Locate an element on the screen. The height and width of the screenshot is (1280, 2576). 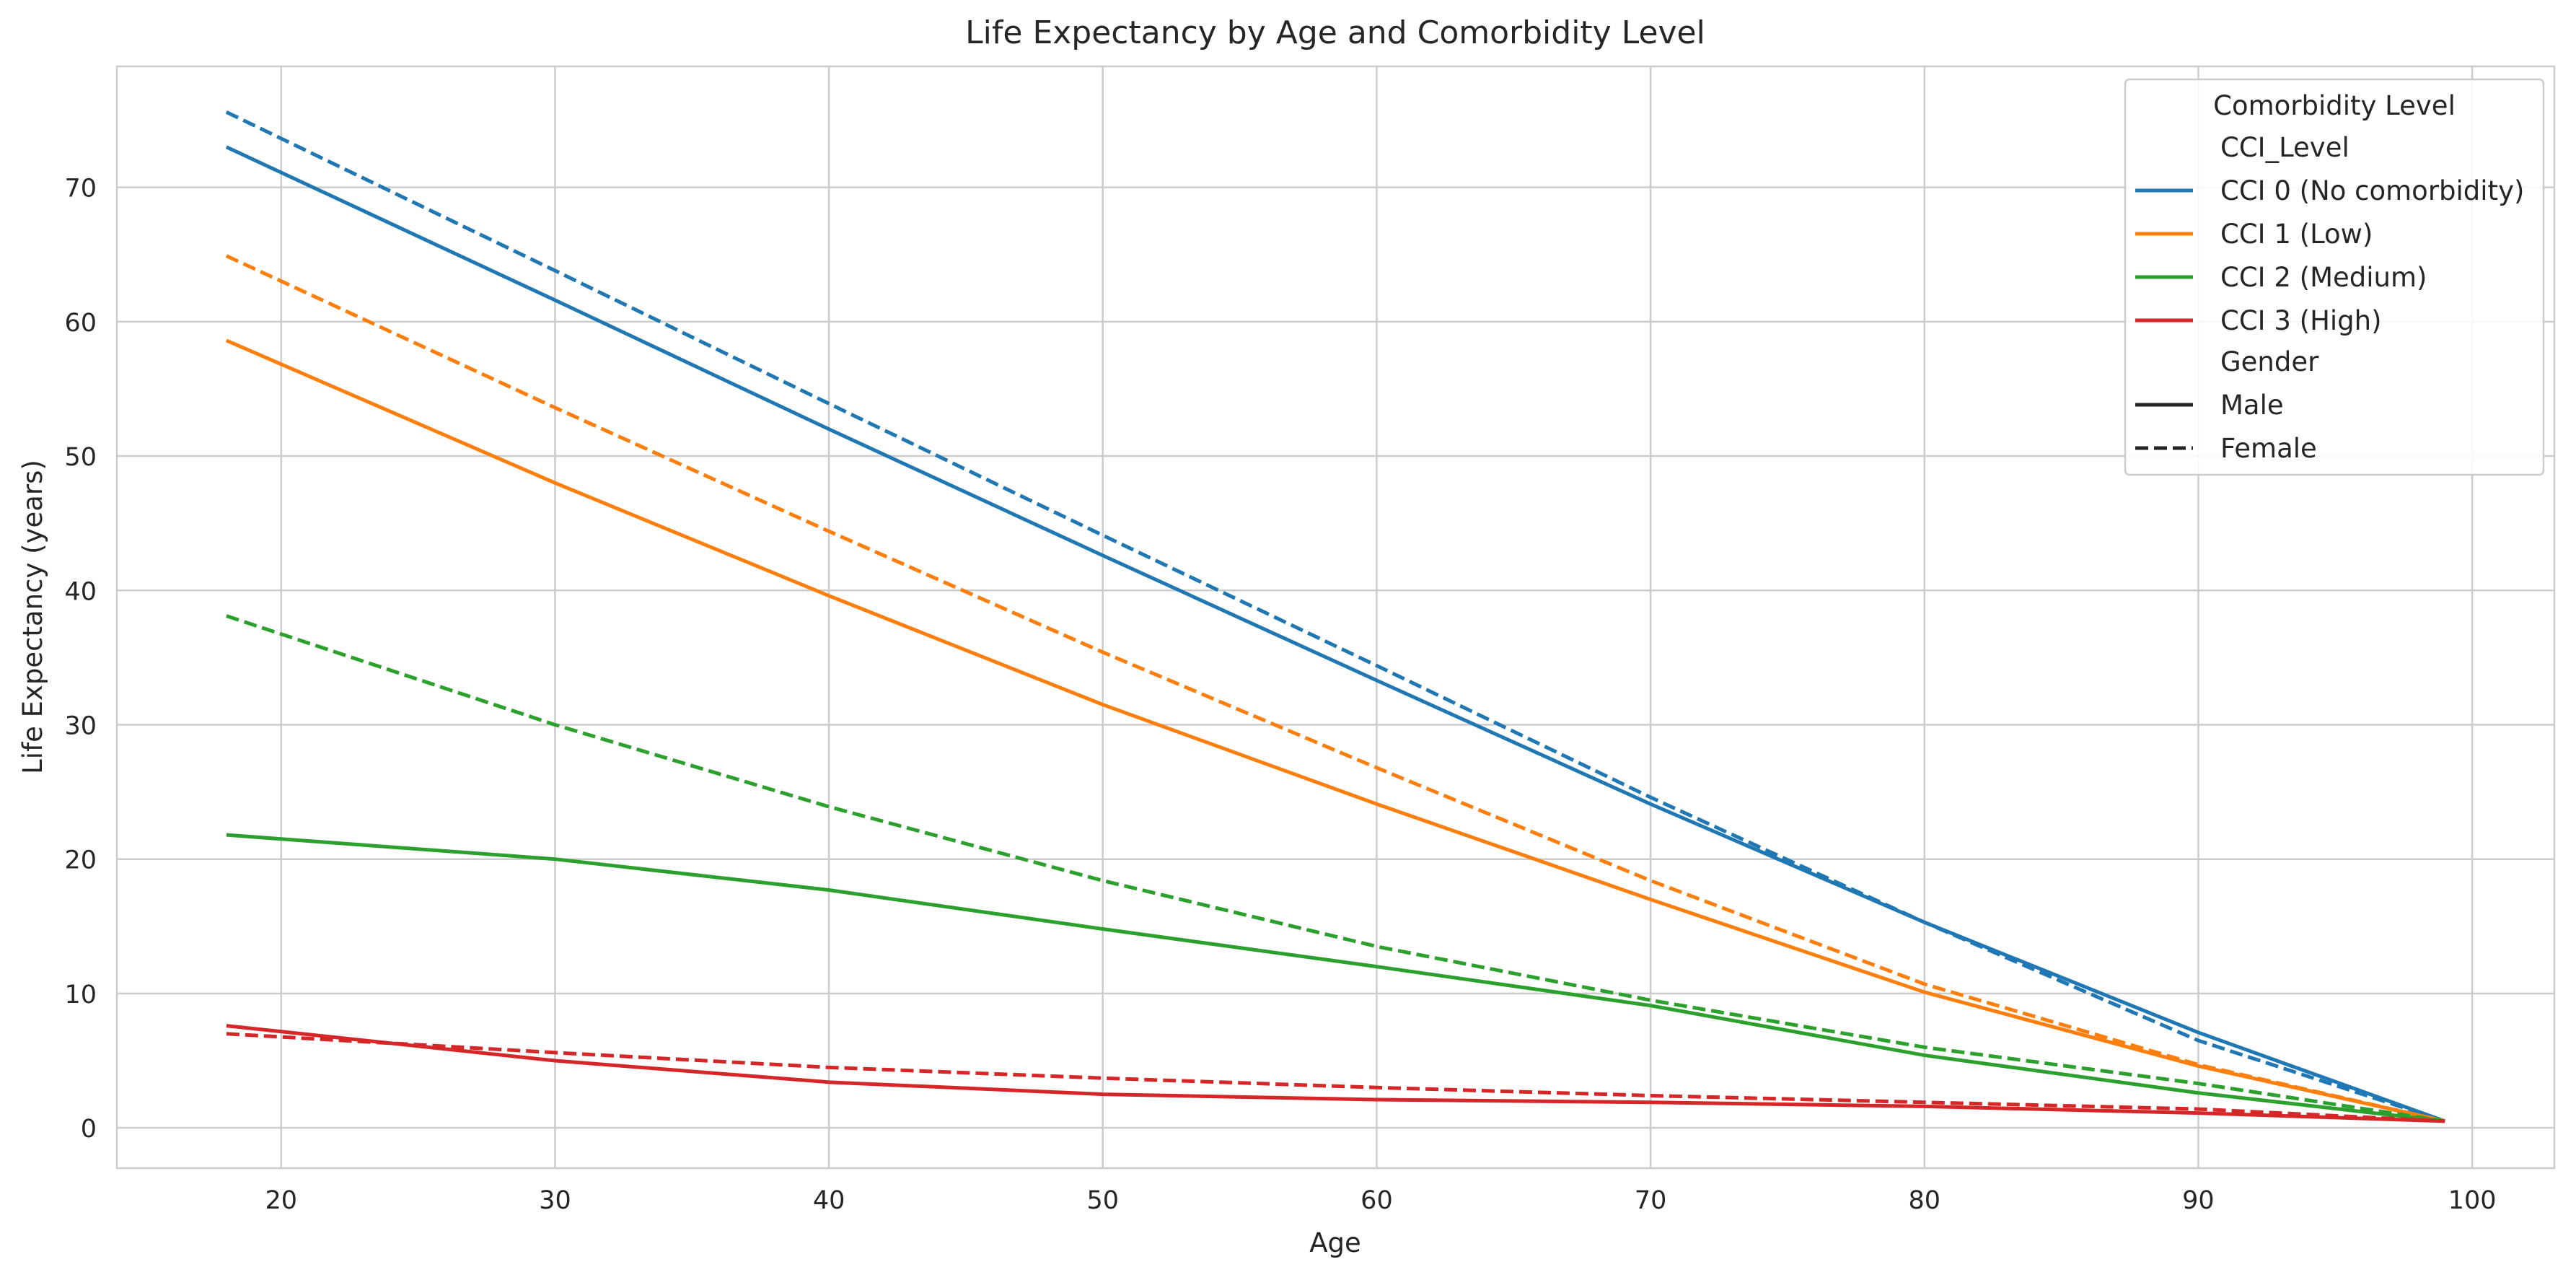
legend-label: CCI 1 (Low) is located at coordinates (2296, 234).